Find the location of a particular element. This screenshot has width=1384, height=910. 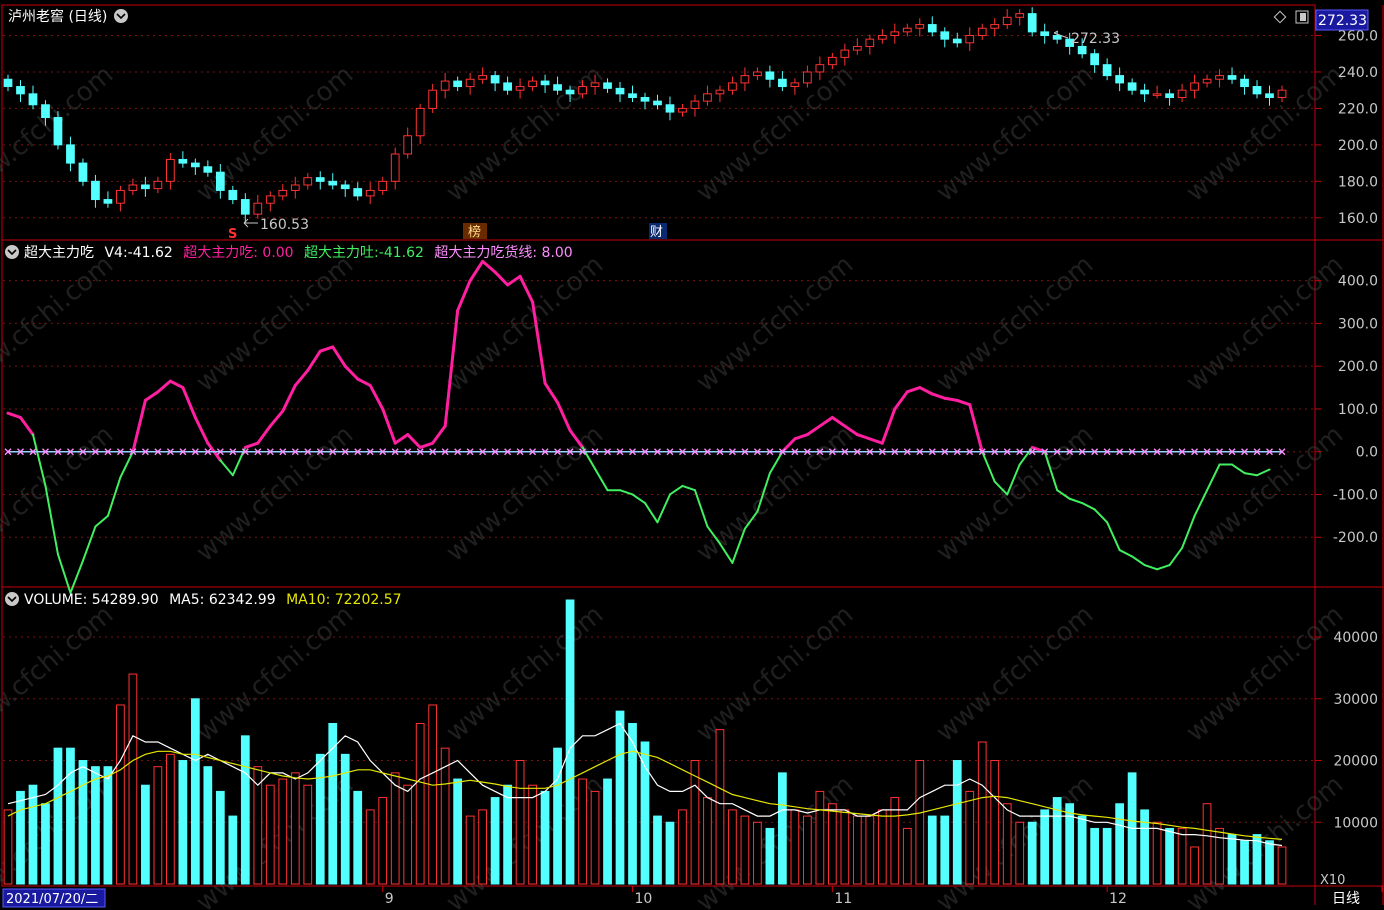

volume-settings-icon is located at coordinates (12, 599).